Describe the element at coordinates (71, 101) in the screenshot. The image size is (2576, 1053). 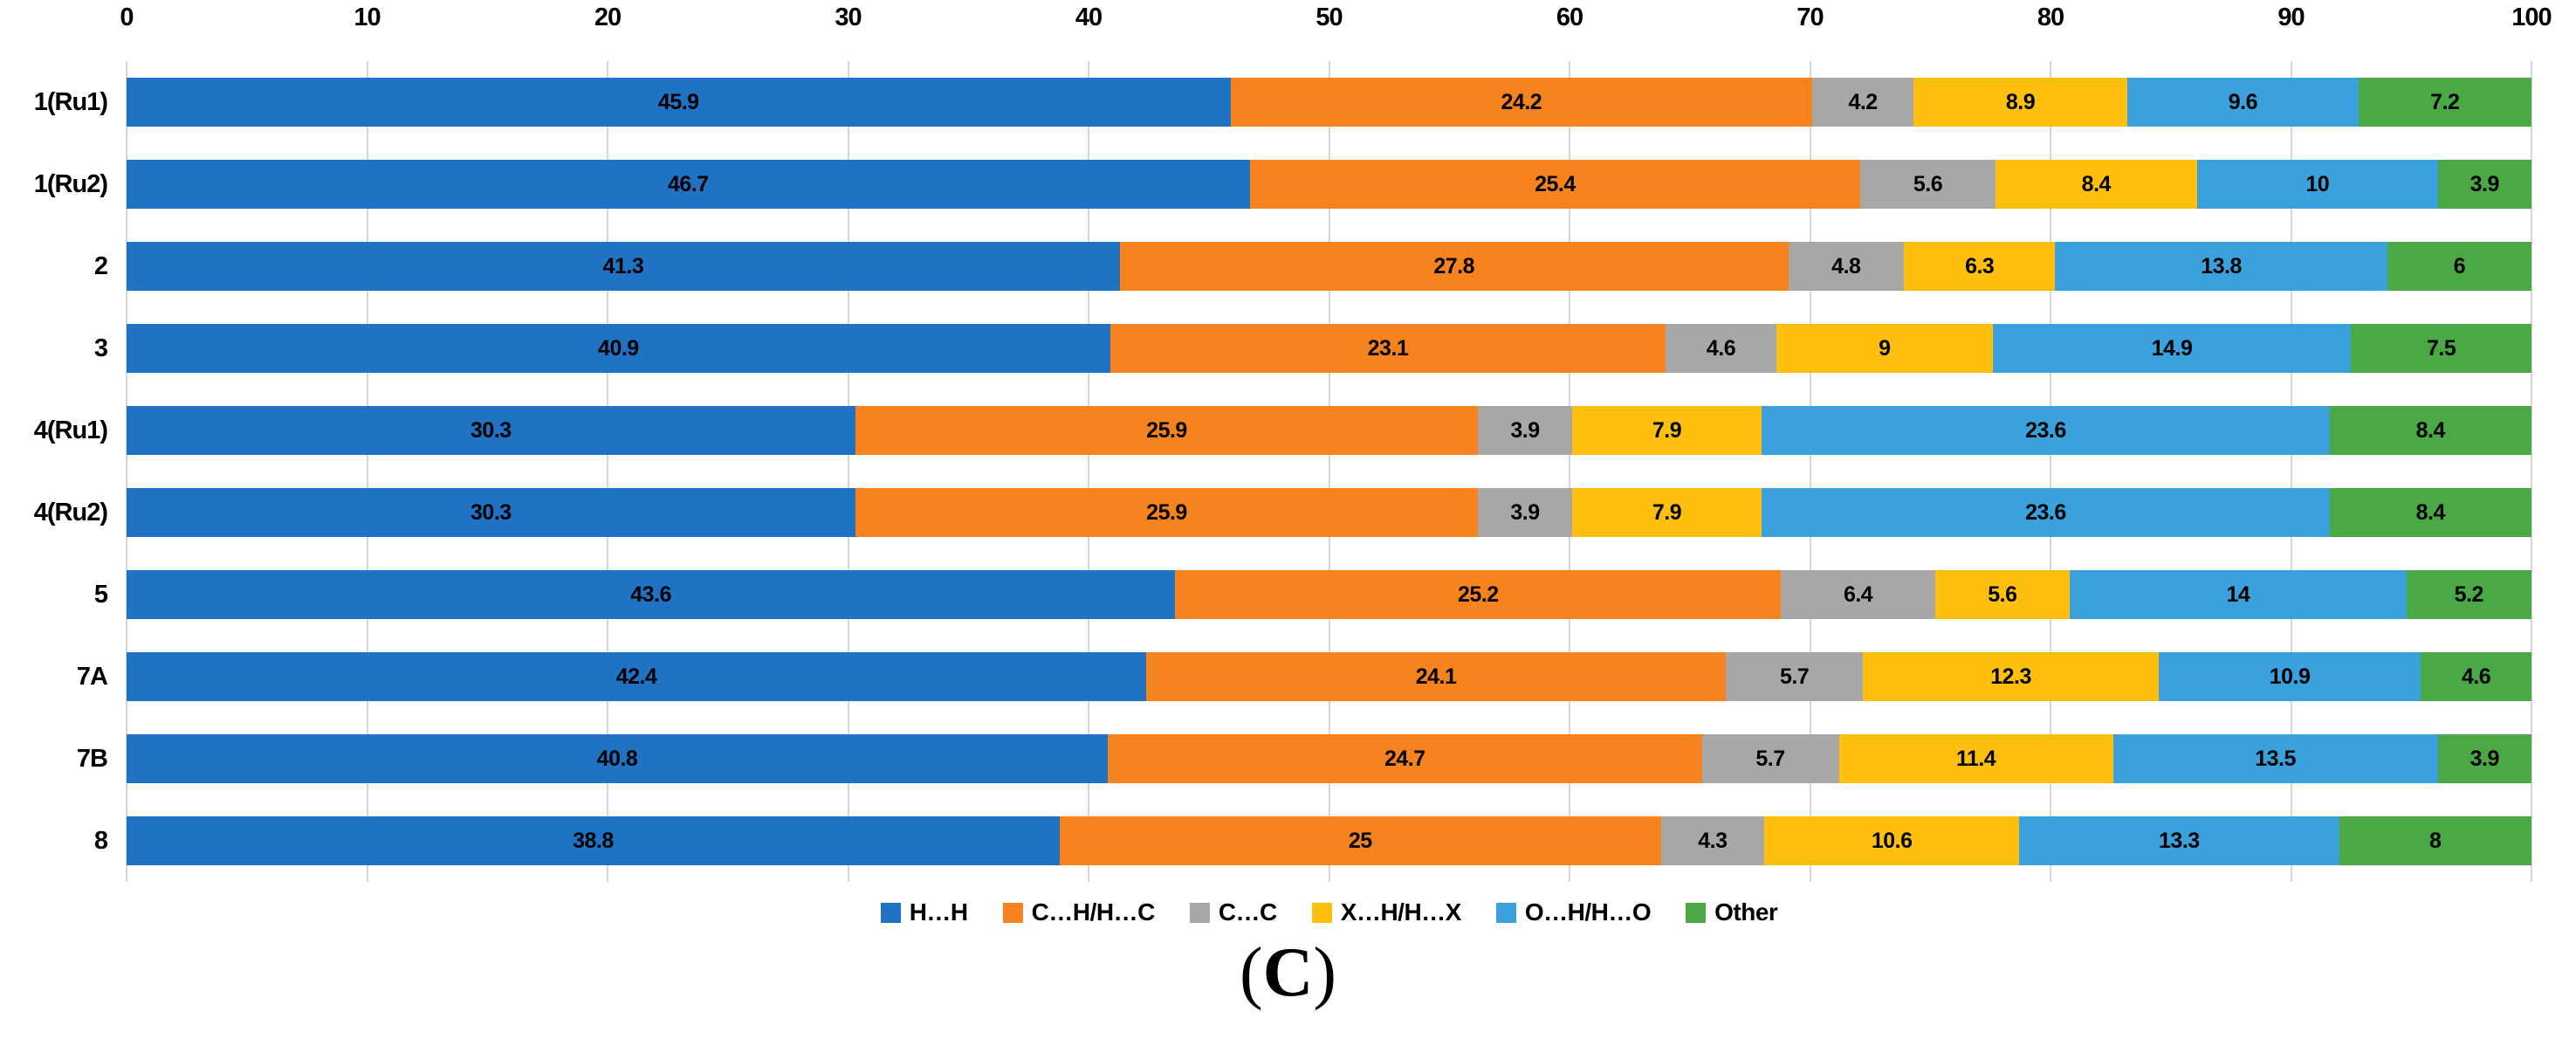
I see `row-label: 1(Ru1)` at that location.